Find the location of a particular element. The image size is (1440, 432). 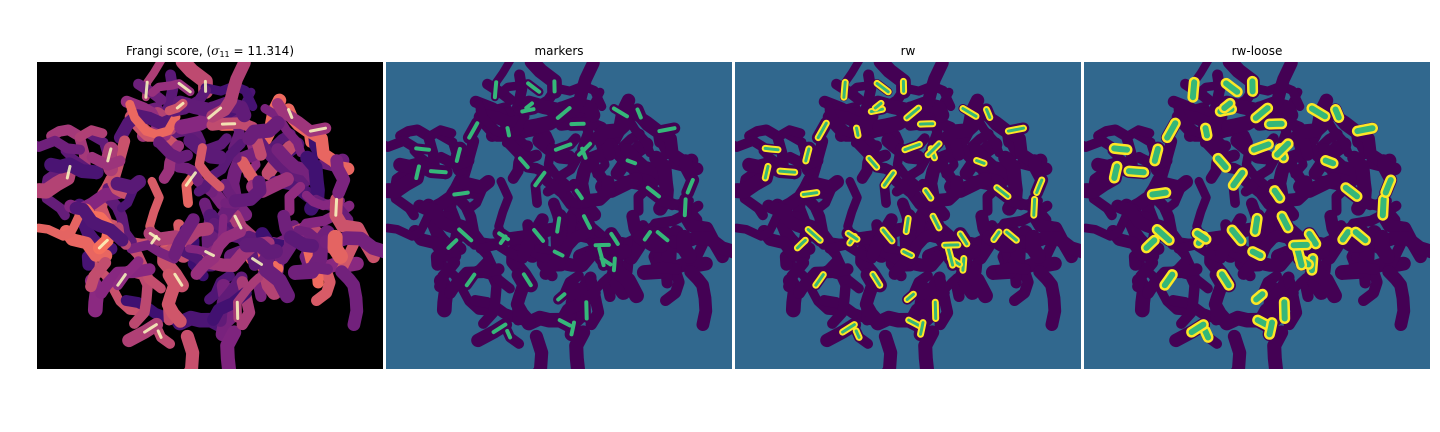

frangi-title-subscript: 11 is located at coordinates (224, 54).